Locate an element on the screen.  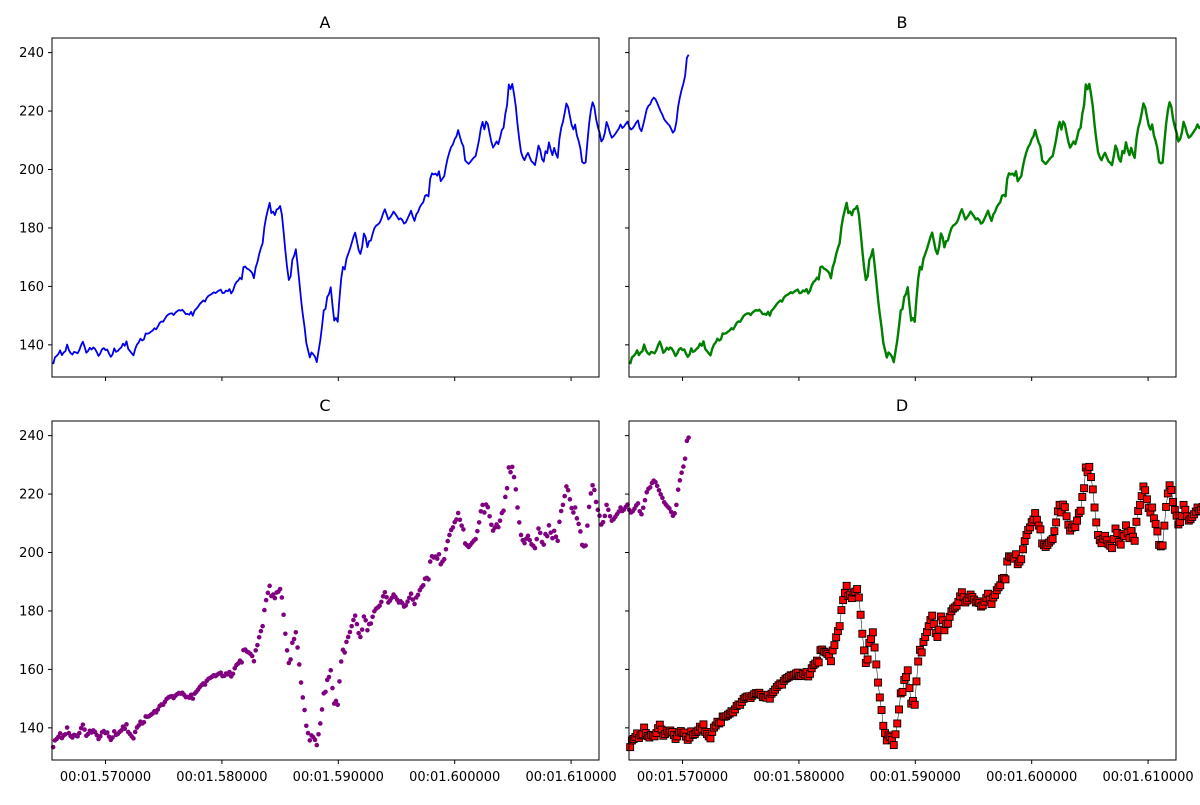
panel-c-xtick-label: 00:01.610000 is located at coordinates (570, 777).